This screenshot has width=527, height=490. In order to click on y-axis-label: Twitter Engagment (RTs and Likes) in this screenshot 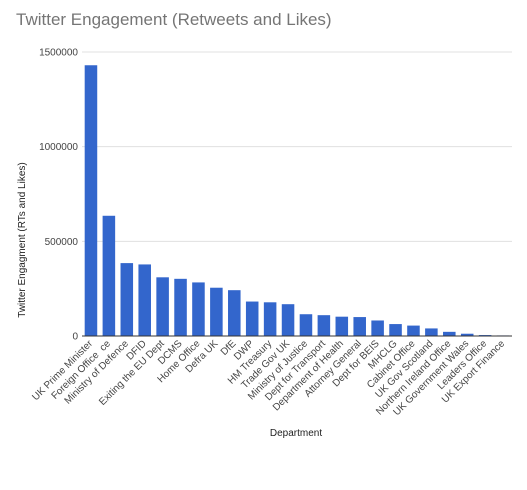, I will do `click(22, 239)`.